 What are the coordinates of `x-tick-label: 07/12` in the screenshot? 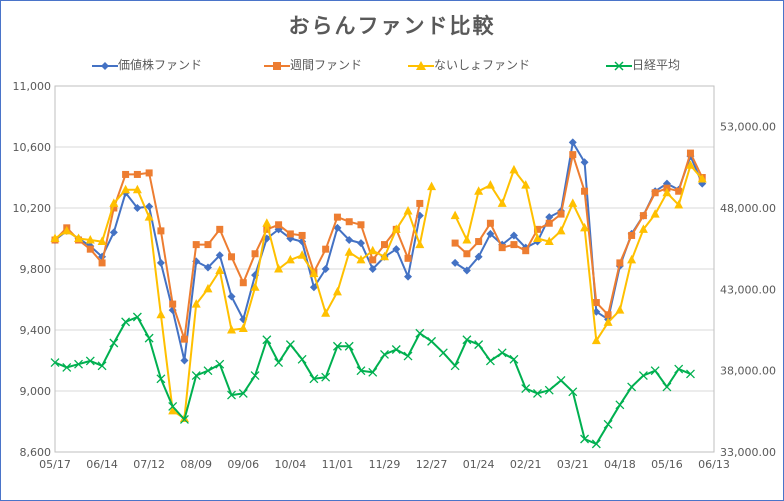 It's located at (149, 464).